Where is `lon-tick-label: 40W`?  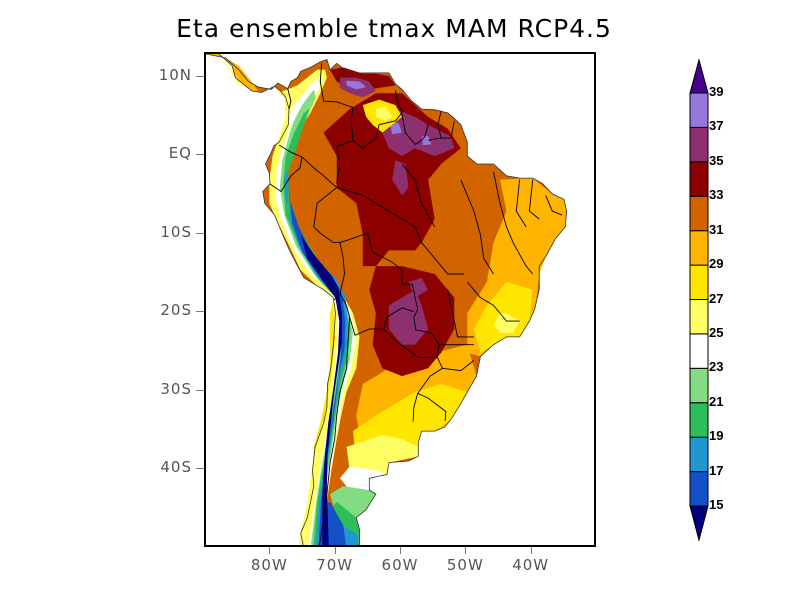 lon-tick-label: 40W is located at coordinates (531, 565).